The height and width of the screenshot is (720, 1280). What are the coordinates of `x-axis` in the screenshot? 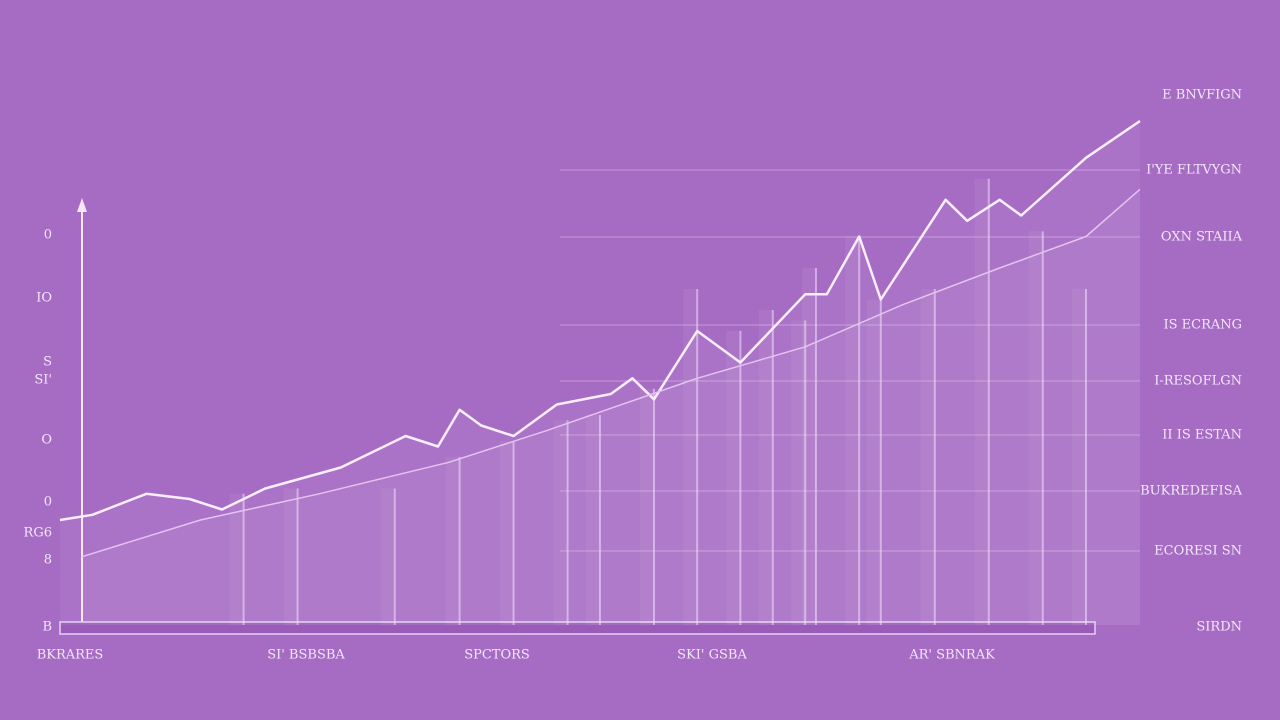 It's located at (577, 628).